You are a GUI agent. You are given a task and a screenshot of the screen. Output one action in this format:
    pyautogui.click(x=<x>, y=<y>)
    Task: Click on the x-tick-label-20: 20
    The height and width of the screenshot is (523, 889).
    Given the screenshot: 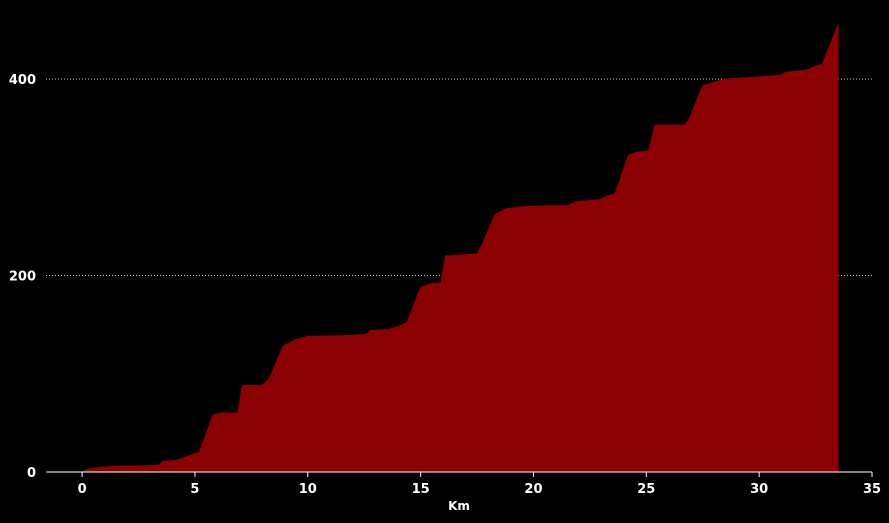 What is the action you would take?
    pyautogui.click(x=533, y=489)
    